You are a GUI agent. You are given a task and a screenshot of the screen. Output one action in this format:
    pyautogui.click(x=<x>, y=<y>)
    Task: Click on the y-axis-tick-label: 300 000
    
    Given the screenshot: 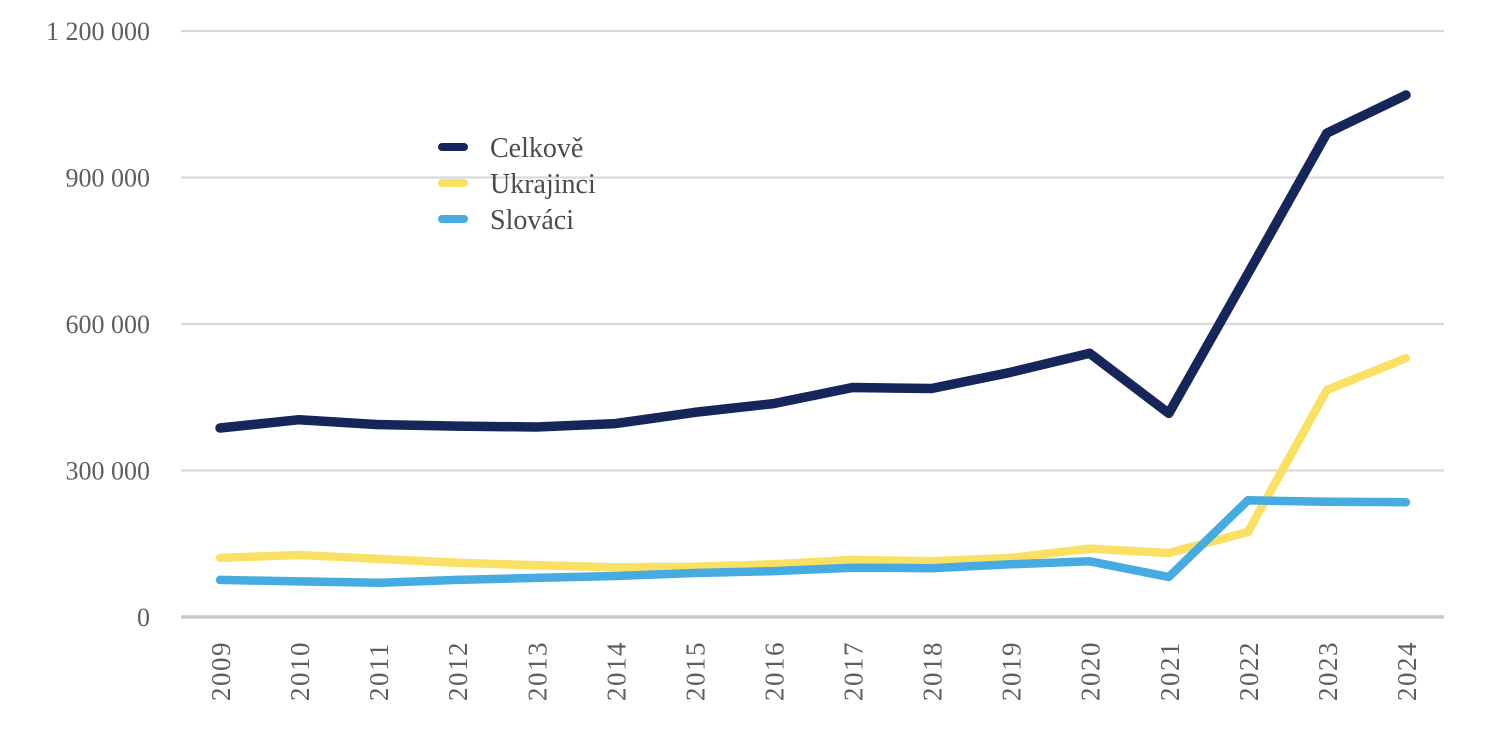 What is the action you would take?
    pyautogui.click(x=108, y=471)
    